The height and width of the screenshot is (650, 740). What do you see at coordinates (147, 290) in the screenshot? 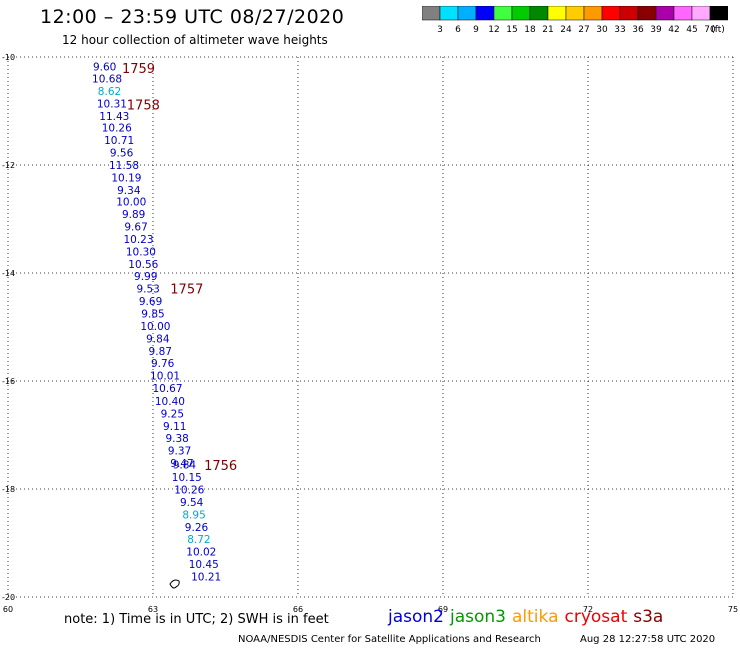
I see `wave-height-value: 9.53` at bounding box center [147, 290].